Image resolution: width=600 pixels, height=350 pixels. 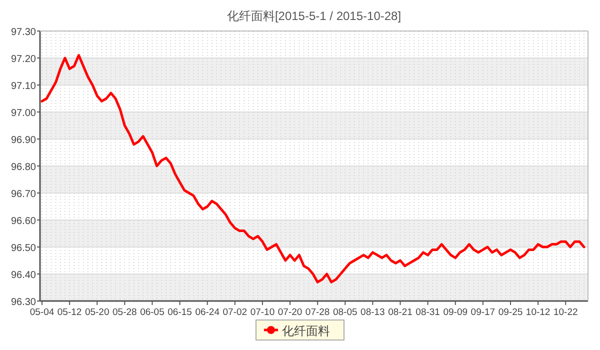 What do you see at coordinates (565, 312) in the screenshot?
I see `x-tick-label: 10-22` at bounding box center [565, 312].